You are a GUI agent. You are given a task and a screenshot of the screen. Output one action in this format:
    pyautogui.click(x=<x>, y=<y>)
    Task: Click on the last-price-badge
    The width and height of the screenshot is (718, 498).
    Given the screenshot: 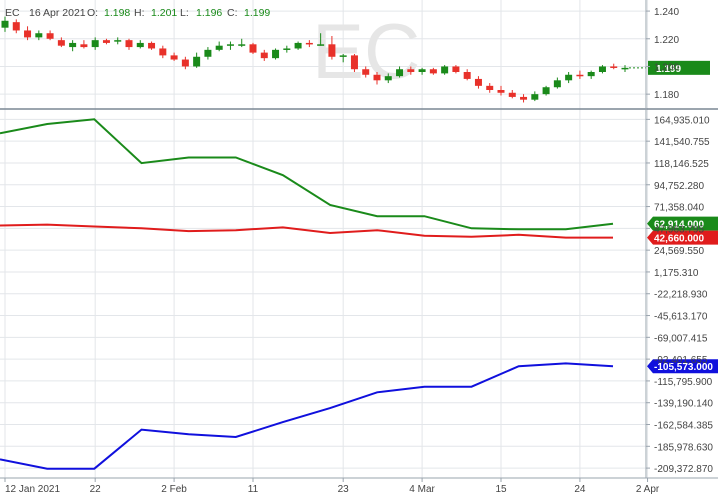 What is the action you would take?
    pyautogui.click(x=679, y=67)
    